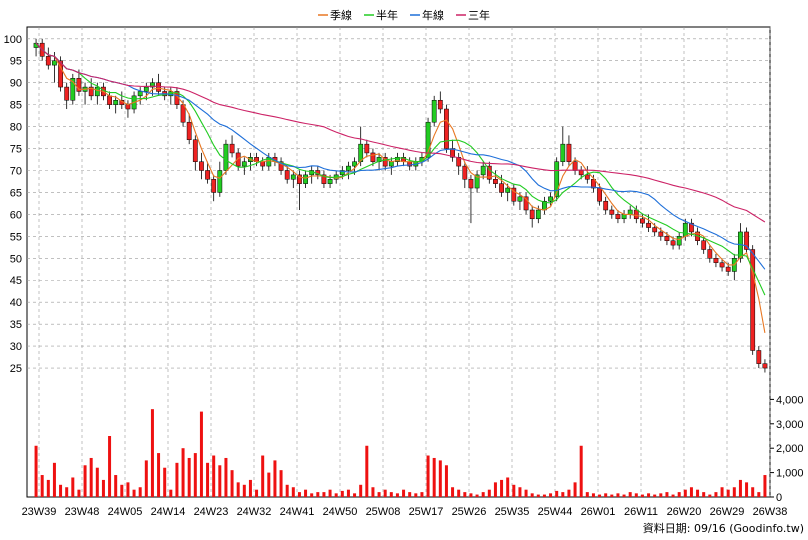 This screenshot has width=808, height=540. I want to click on price-tick-label-12: 85, so click(16, 106).